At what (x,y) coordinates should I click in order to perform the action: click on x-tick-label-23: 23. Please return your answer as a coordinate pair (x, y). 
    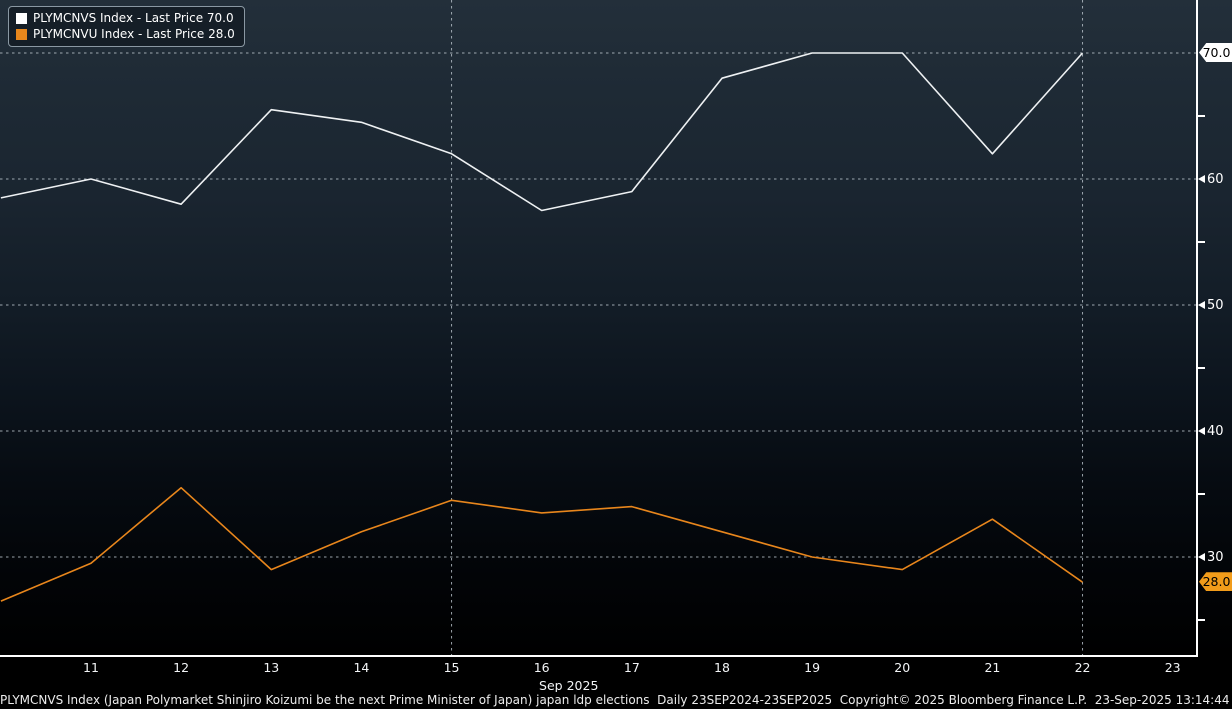
    Looking at the image, I should click on (1172, 667).